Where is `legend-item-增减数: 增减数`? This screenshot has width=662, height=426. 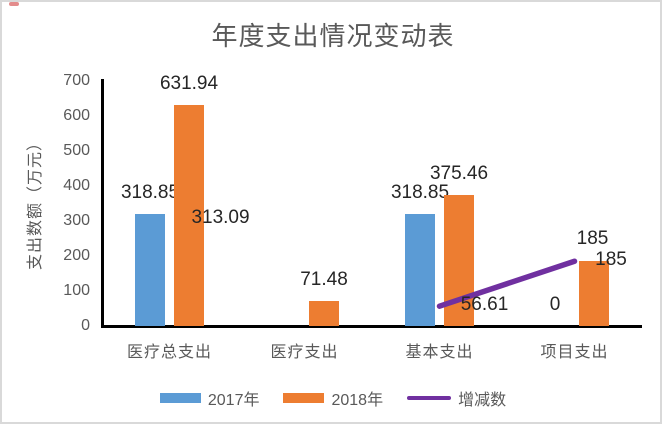 legend-item-增减数: 增减数 is located at coordinates (456, 398).